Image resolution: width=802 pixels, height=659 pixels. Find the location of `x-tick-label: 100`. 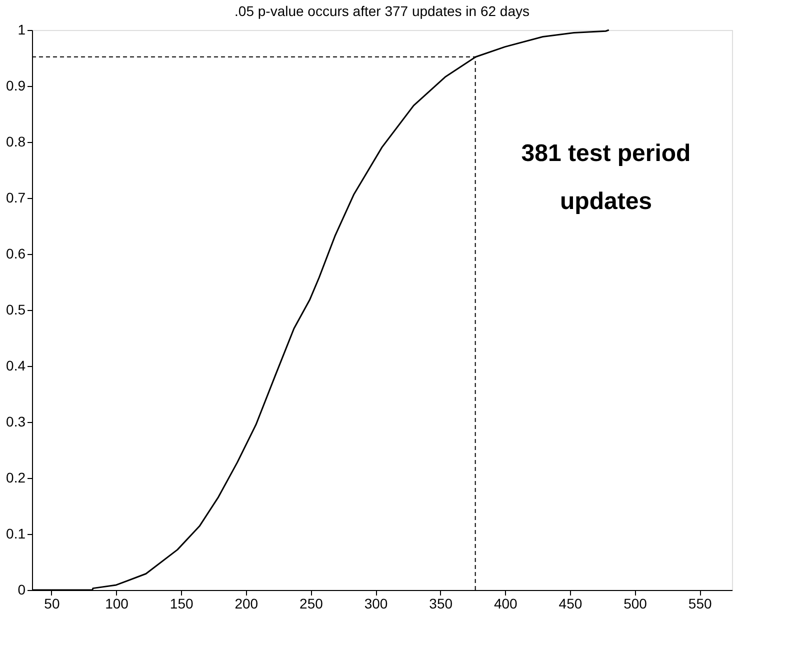

x-tick-label: 100 is located at coordinates (117, 604).